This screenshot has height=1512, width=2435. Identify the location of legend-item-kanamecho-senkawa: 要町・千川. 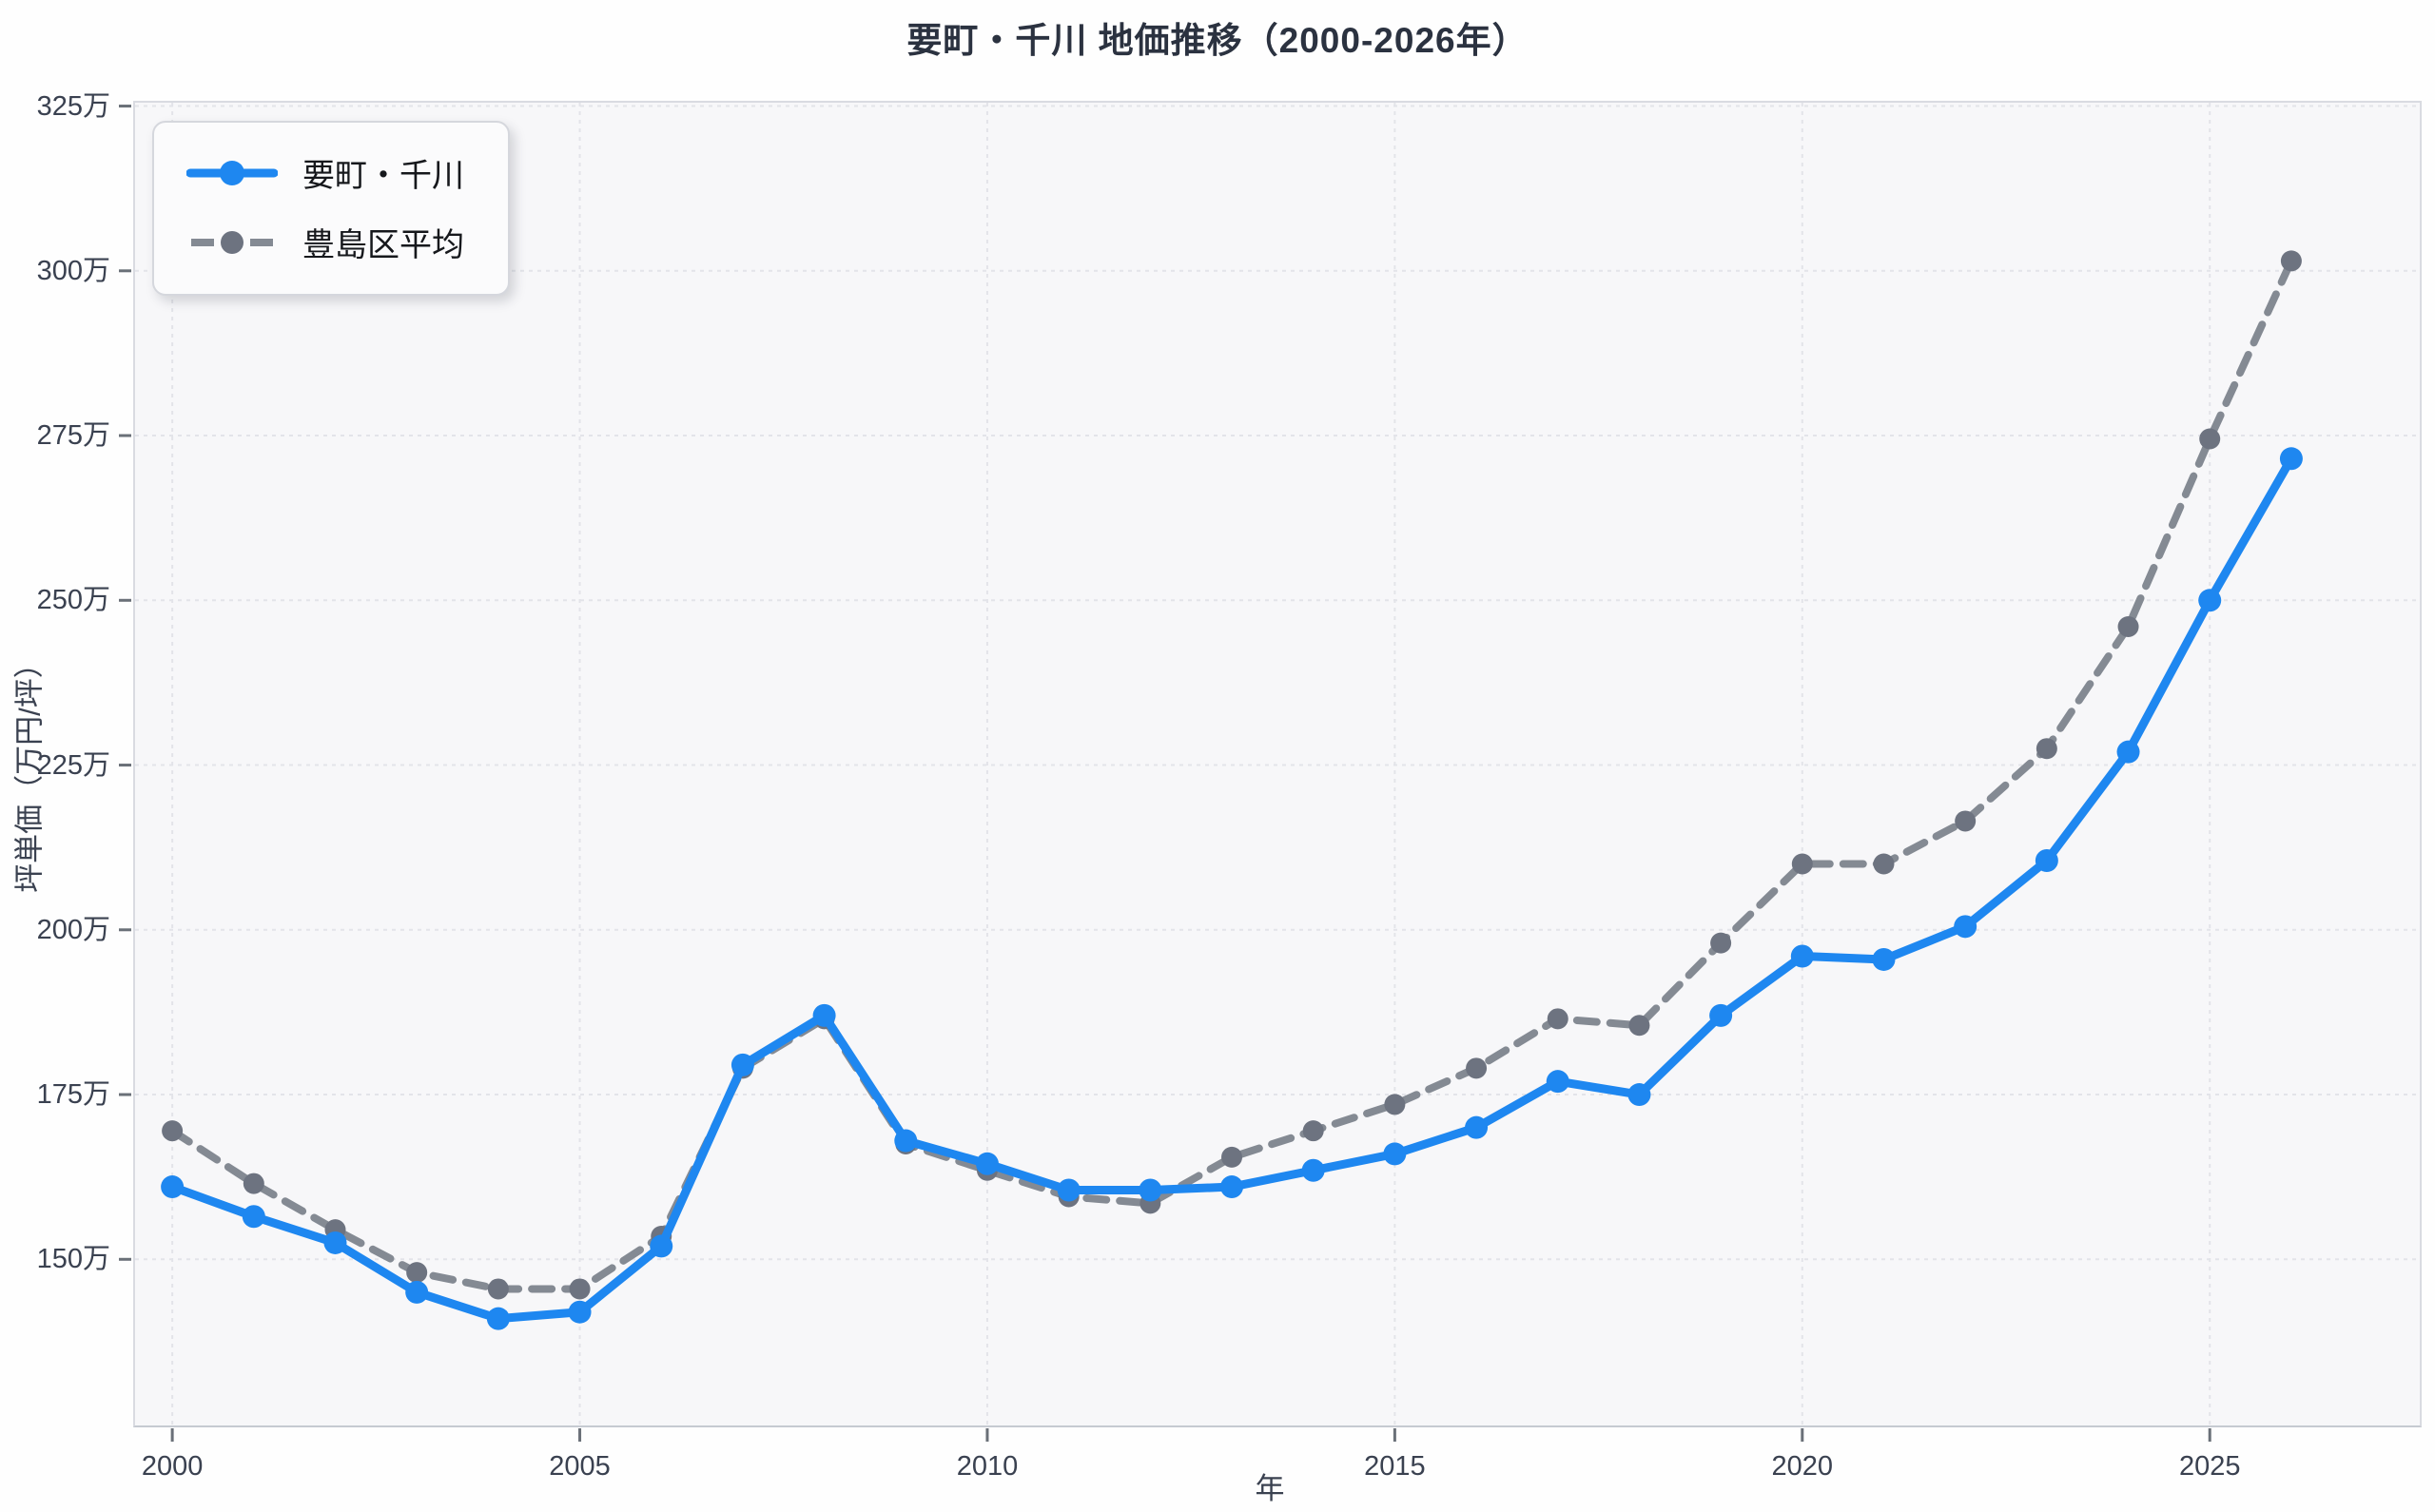
(325, 172).